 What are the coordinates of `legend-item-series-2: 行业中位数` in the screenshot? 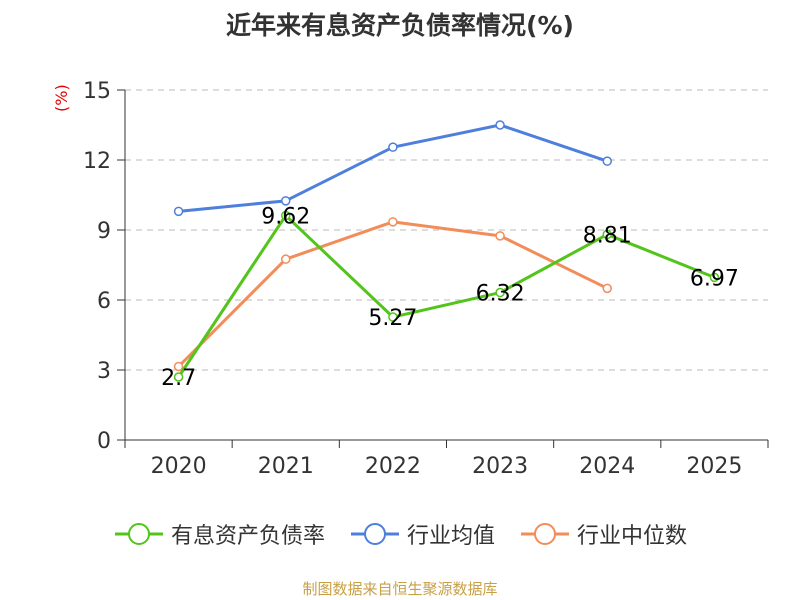 It's located at (603, 534).